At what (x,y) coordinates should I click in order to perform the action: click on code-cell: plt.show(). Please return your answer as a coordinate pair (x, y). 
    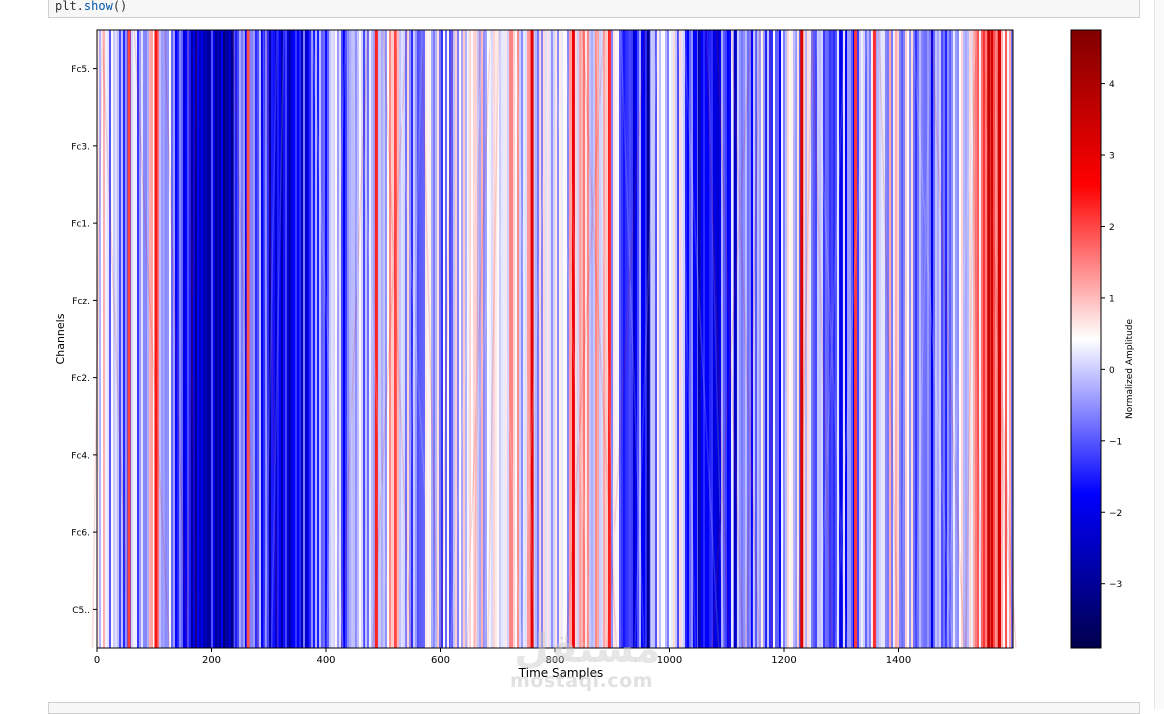
    Looking at the image, I should click on (594, 9).